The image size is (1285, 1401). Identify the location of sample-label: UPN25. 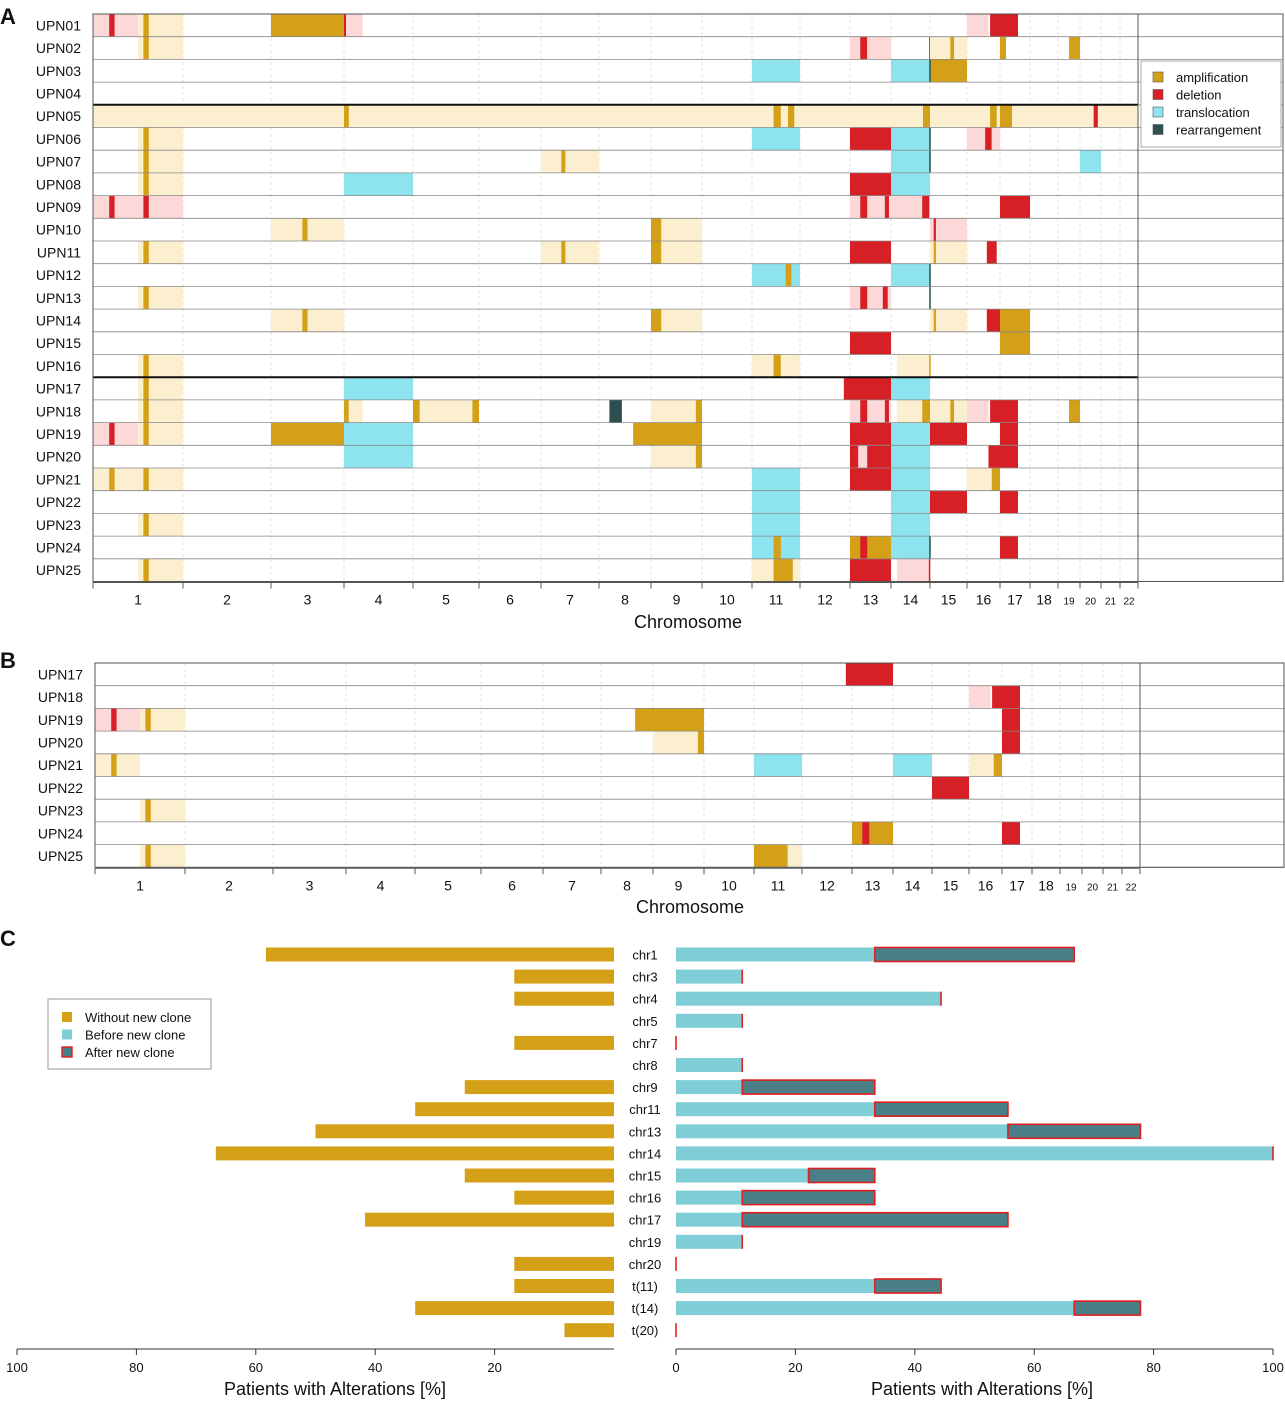
(60, 856).